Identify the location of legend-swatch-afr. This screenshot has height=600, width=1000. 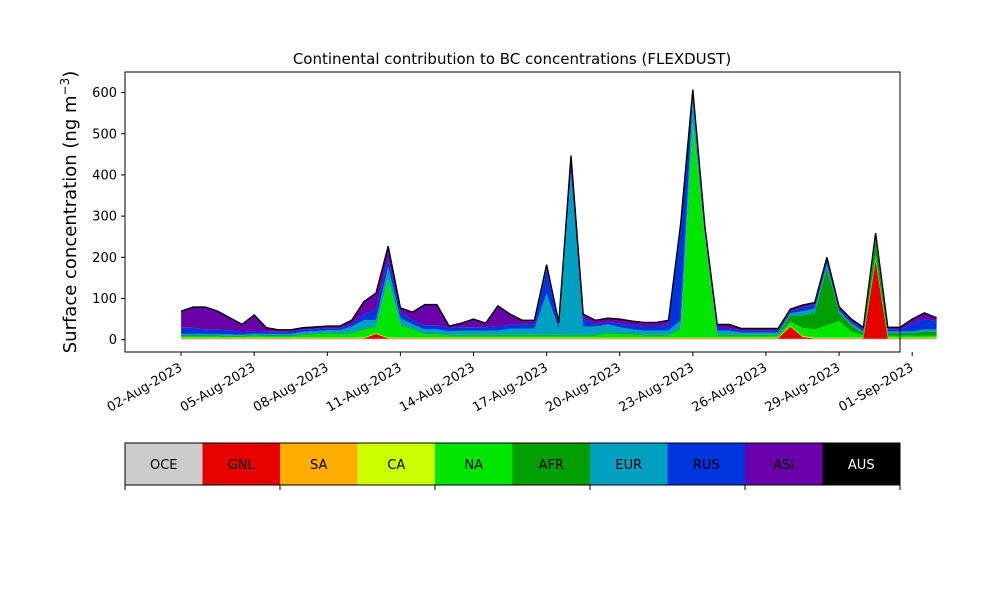
(551, 464).